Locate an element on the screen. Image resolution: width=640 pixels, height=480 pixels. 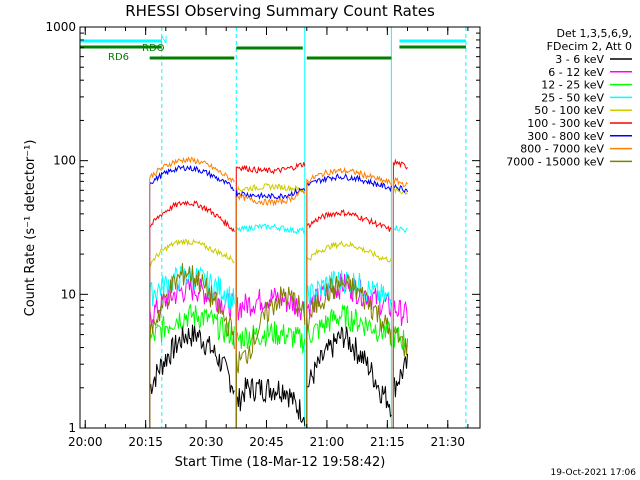
series-line-7-seg4 is located at coordinates (400, 302).